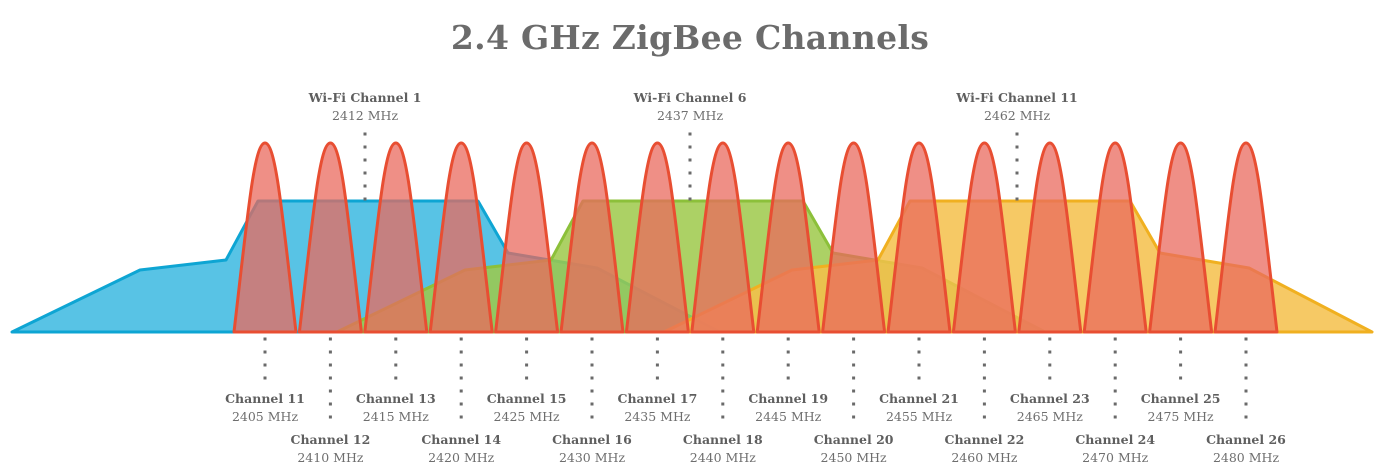  What do you see at coordinates (984, 457) in the screenshot?
I see `zigbee-channel-label-frequency: 2460 MHz` at bounding box center [984, 457].